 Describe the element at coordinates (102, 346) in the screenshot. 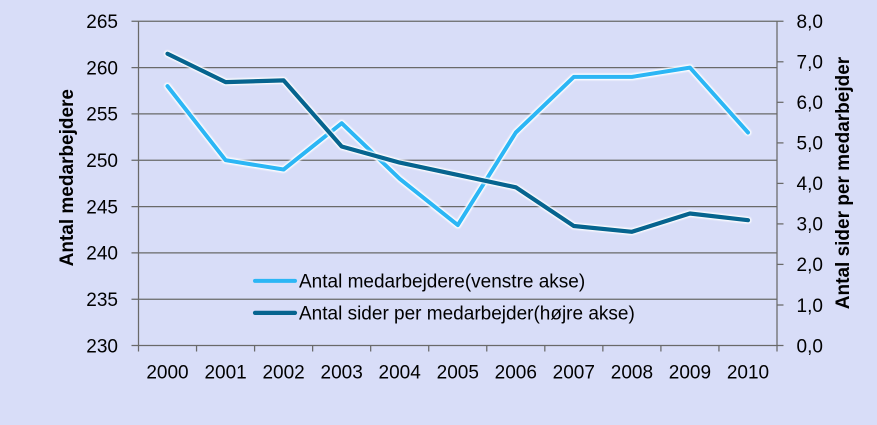

I see `svg-text: 230` at that location.